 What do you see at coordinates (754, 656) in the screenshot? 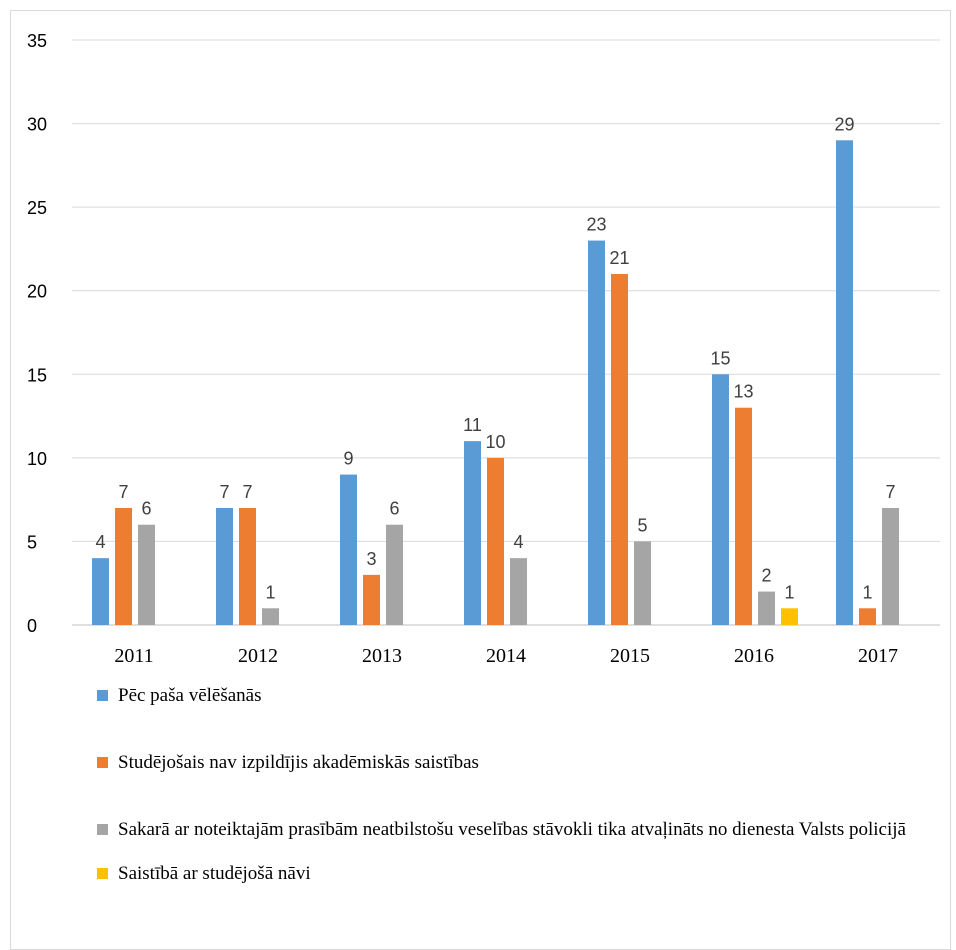
I see `x-tick-label: 2016` at bounding box center [754, 656].